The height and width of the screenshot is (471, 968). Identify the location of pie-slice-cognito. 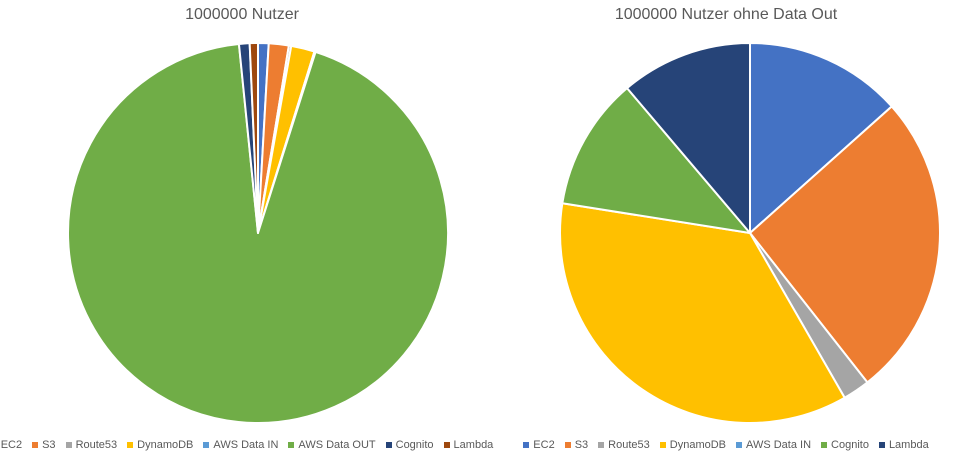
(656, 160).